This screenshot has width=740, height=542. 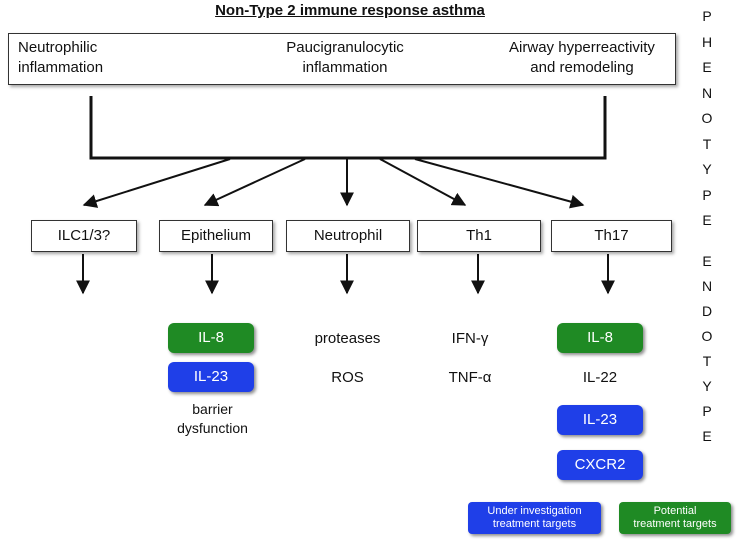 I want to click on neutrophil-proteases: proteases, so click(x=347, y=338).